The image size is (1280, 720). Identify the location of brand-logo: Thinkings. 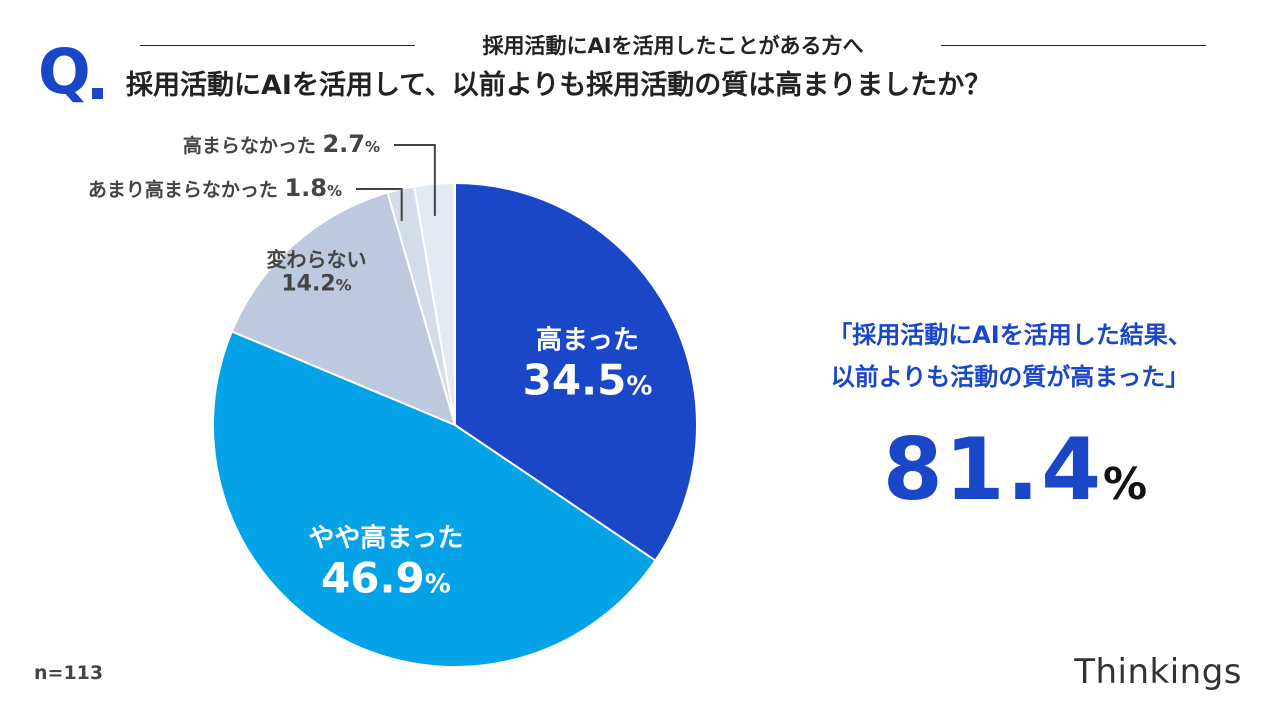
(1158, 672).